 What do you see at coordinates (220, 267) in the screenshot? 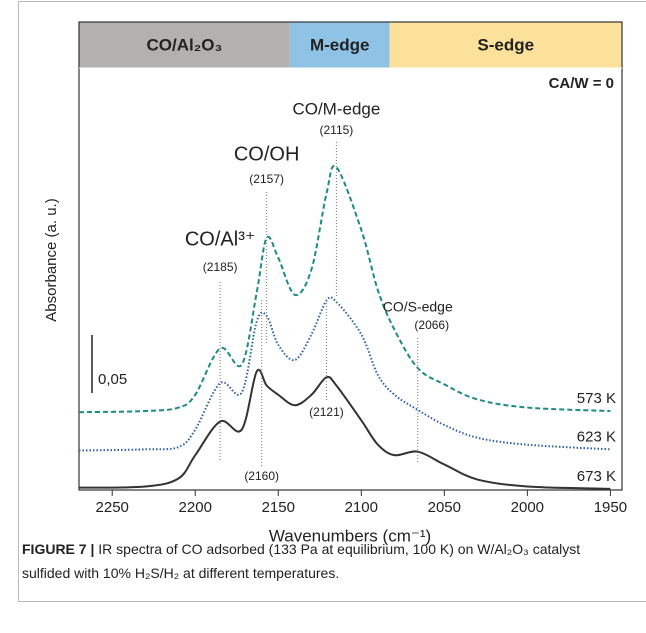
I see `annotation-label: (2185)` at bounding box center [220, 267].